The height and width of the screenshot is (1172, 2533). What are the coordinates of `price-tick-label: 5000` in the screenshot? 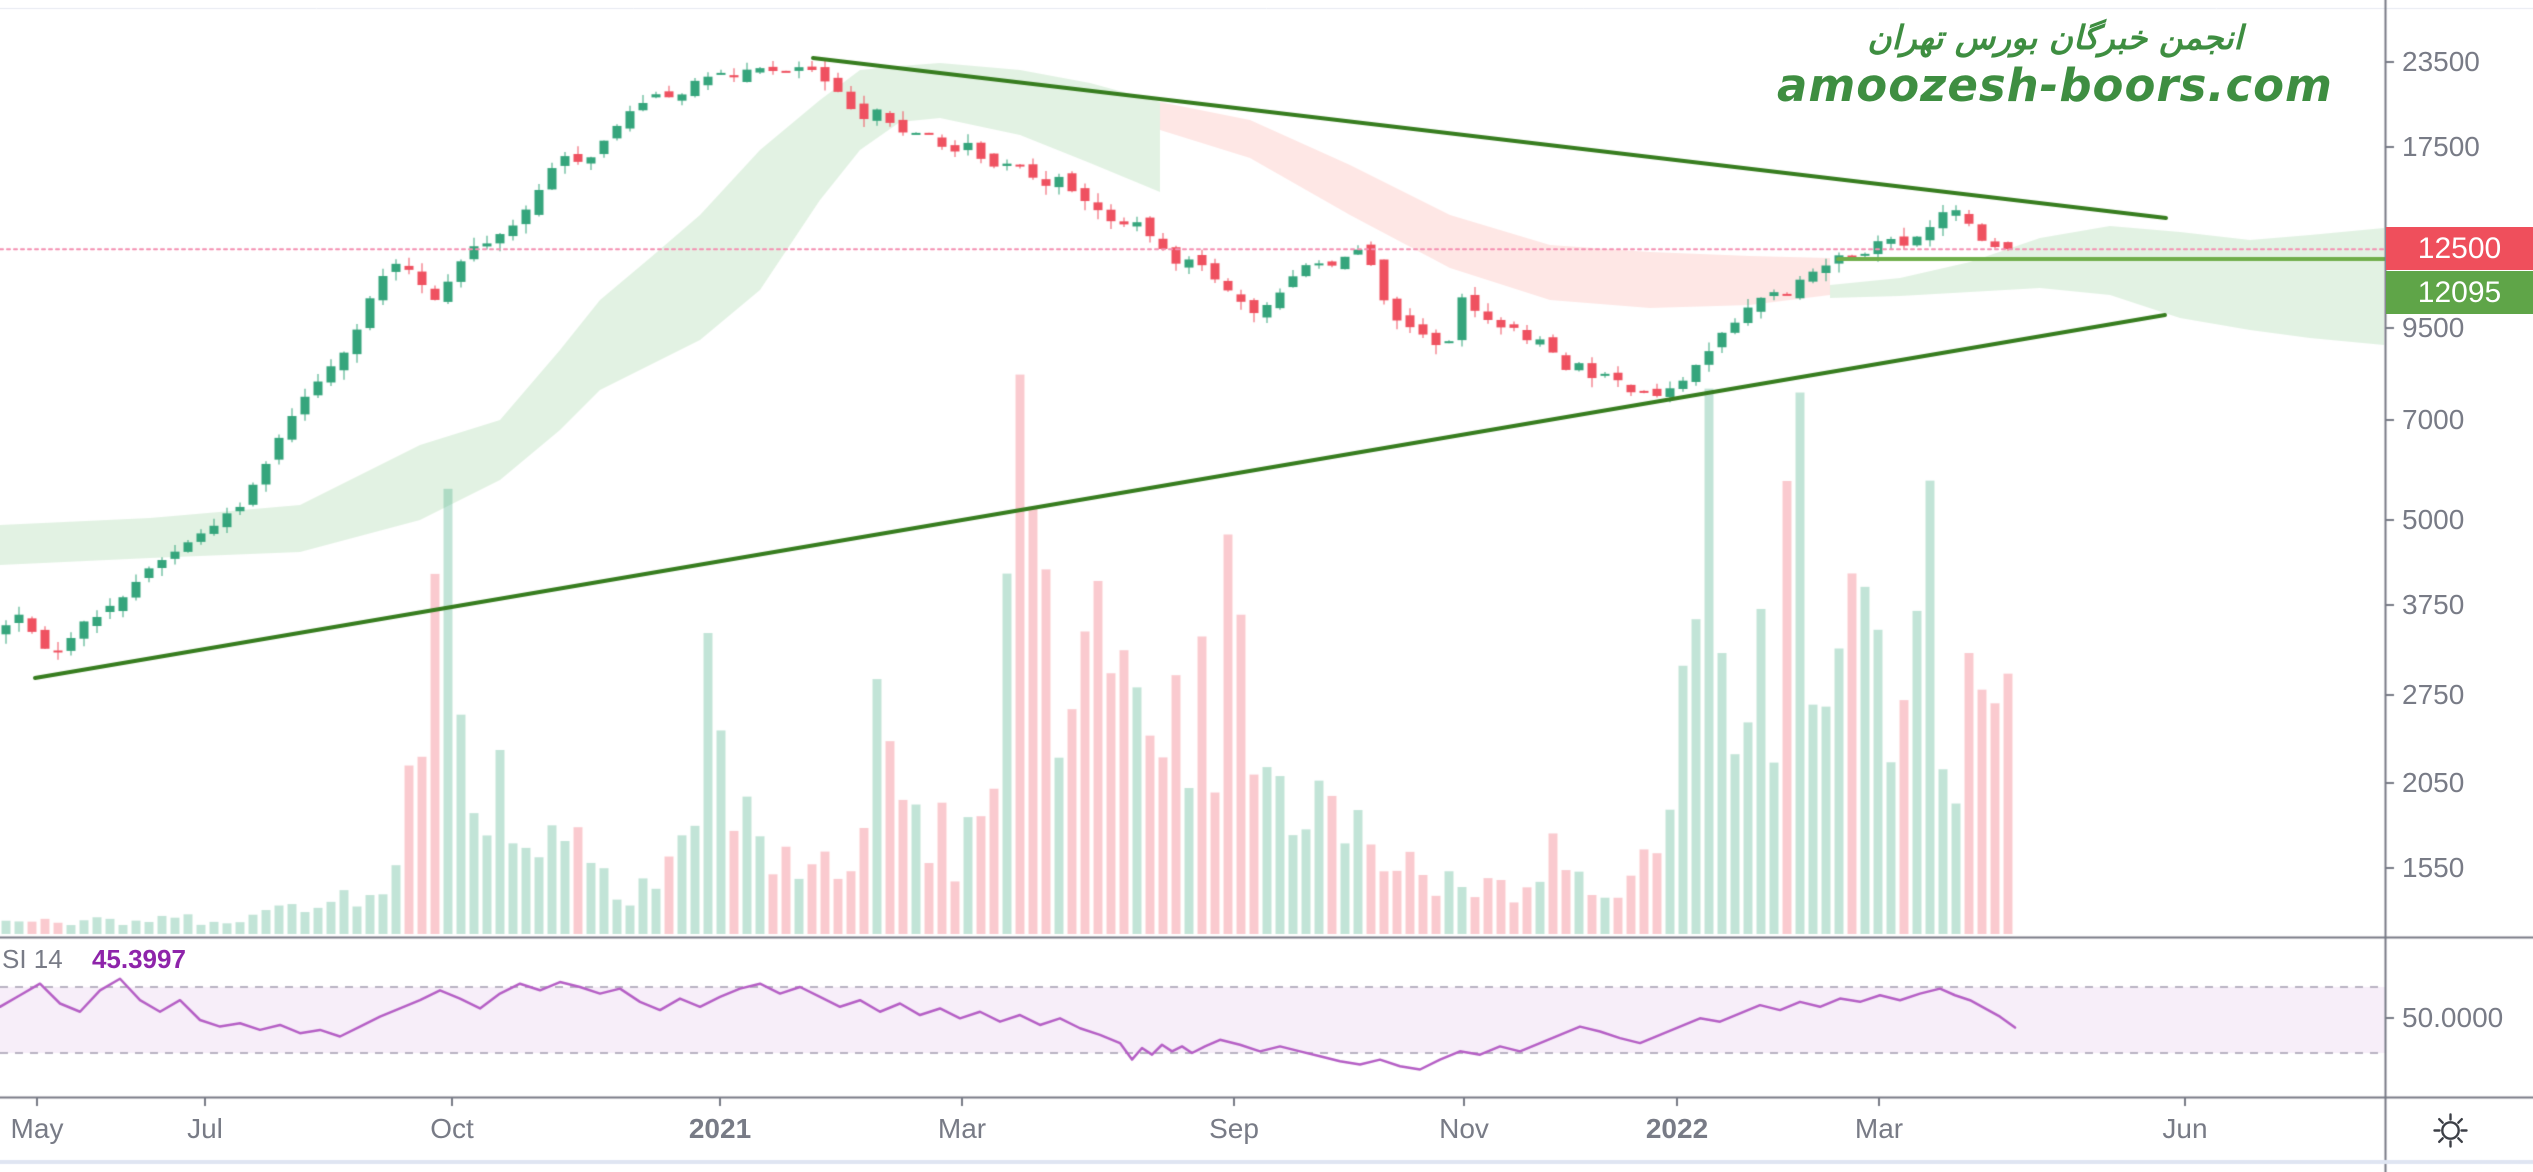 It's located at (2433, 519).